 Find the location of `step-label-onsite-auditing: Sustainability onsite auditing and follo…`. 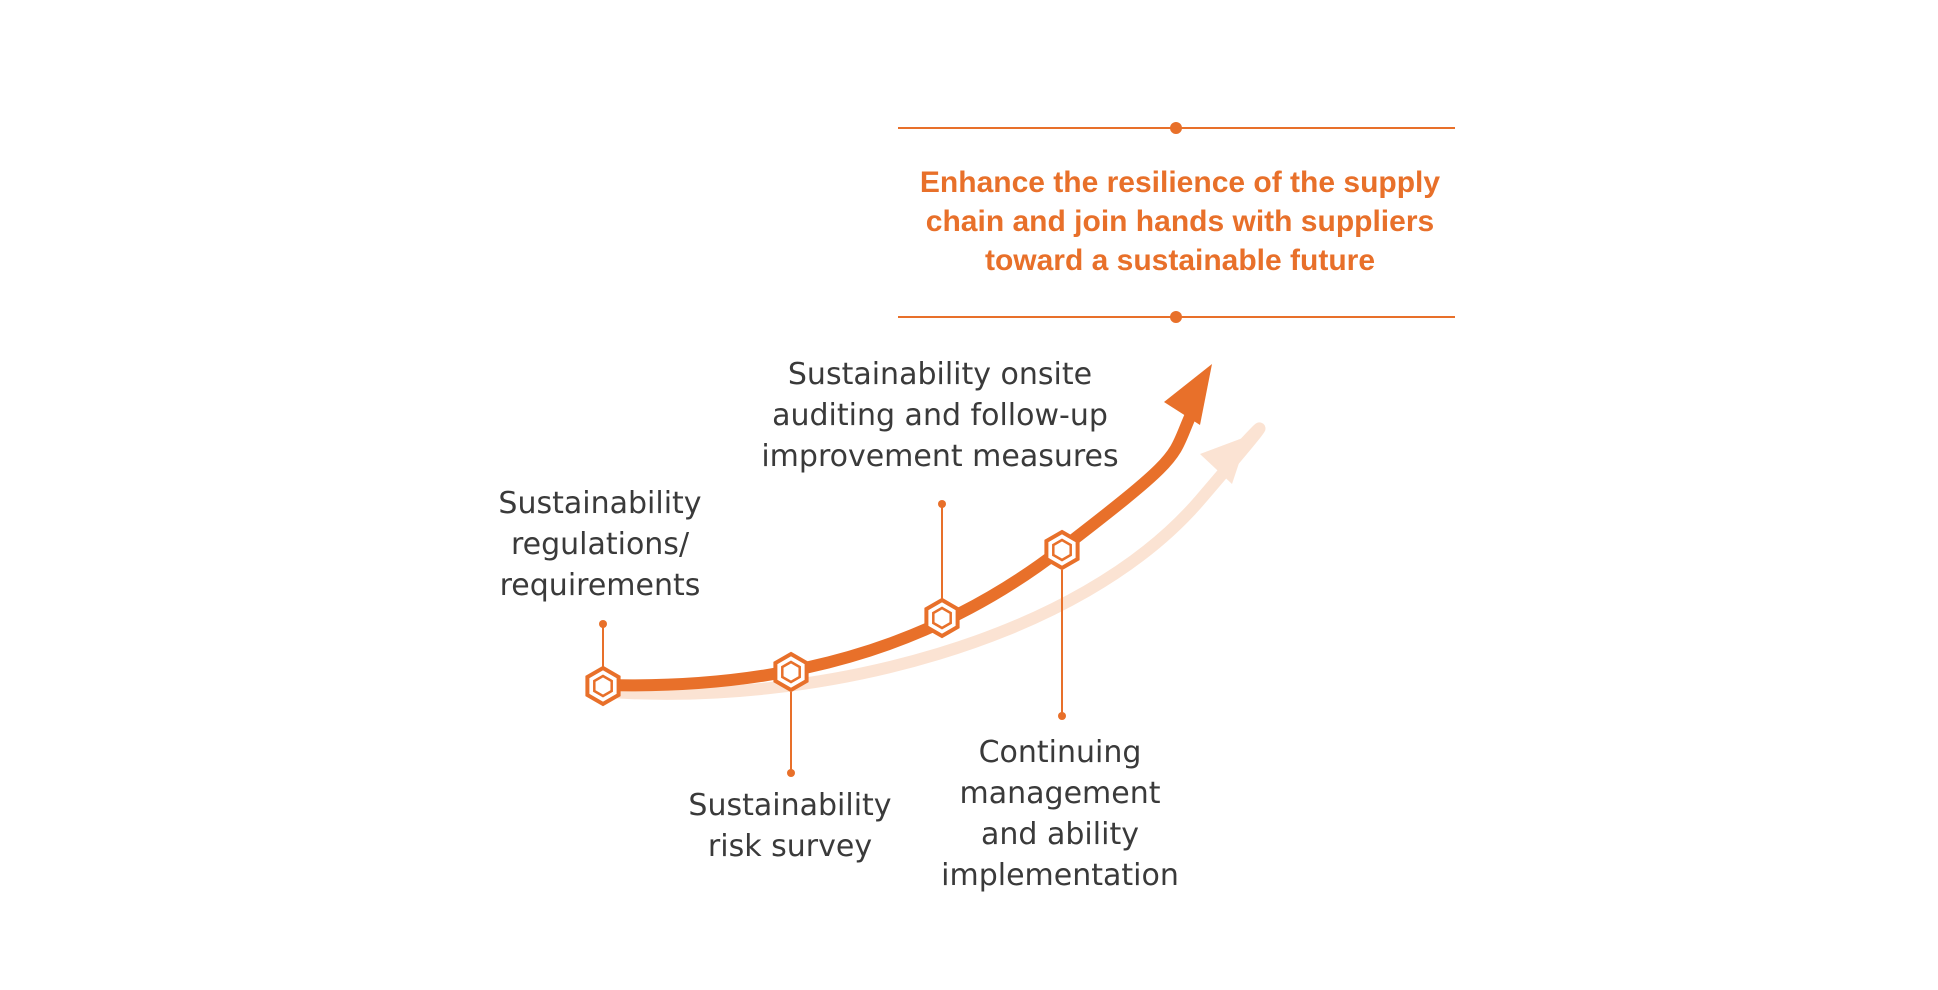

step-label-onsite-auditing: Sustainability onsite auditing and follo… is located at coordinates (940, 415).